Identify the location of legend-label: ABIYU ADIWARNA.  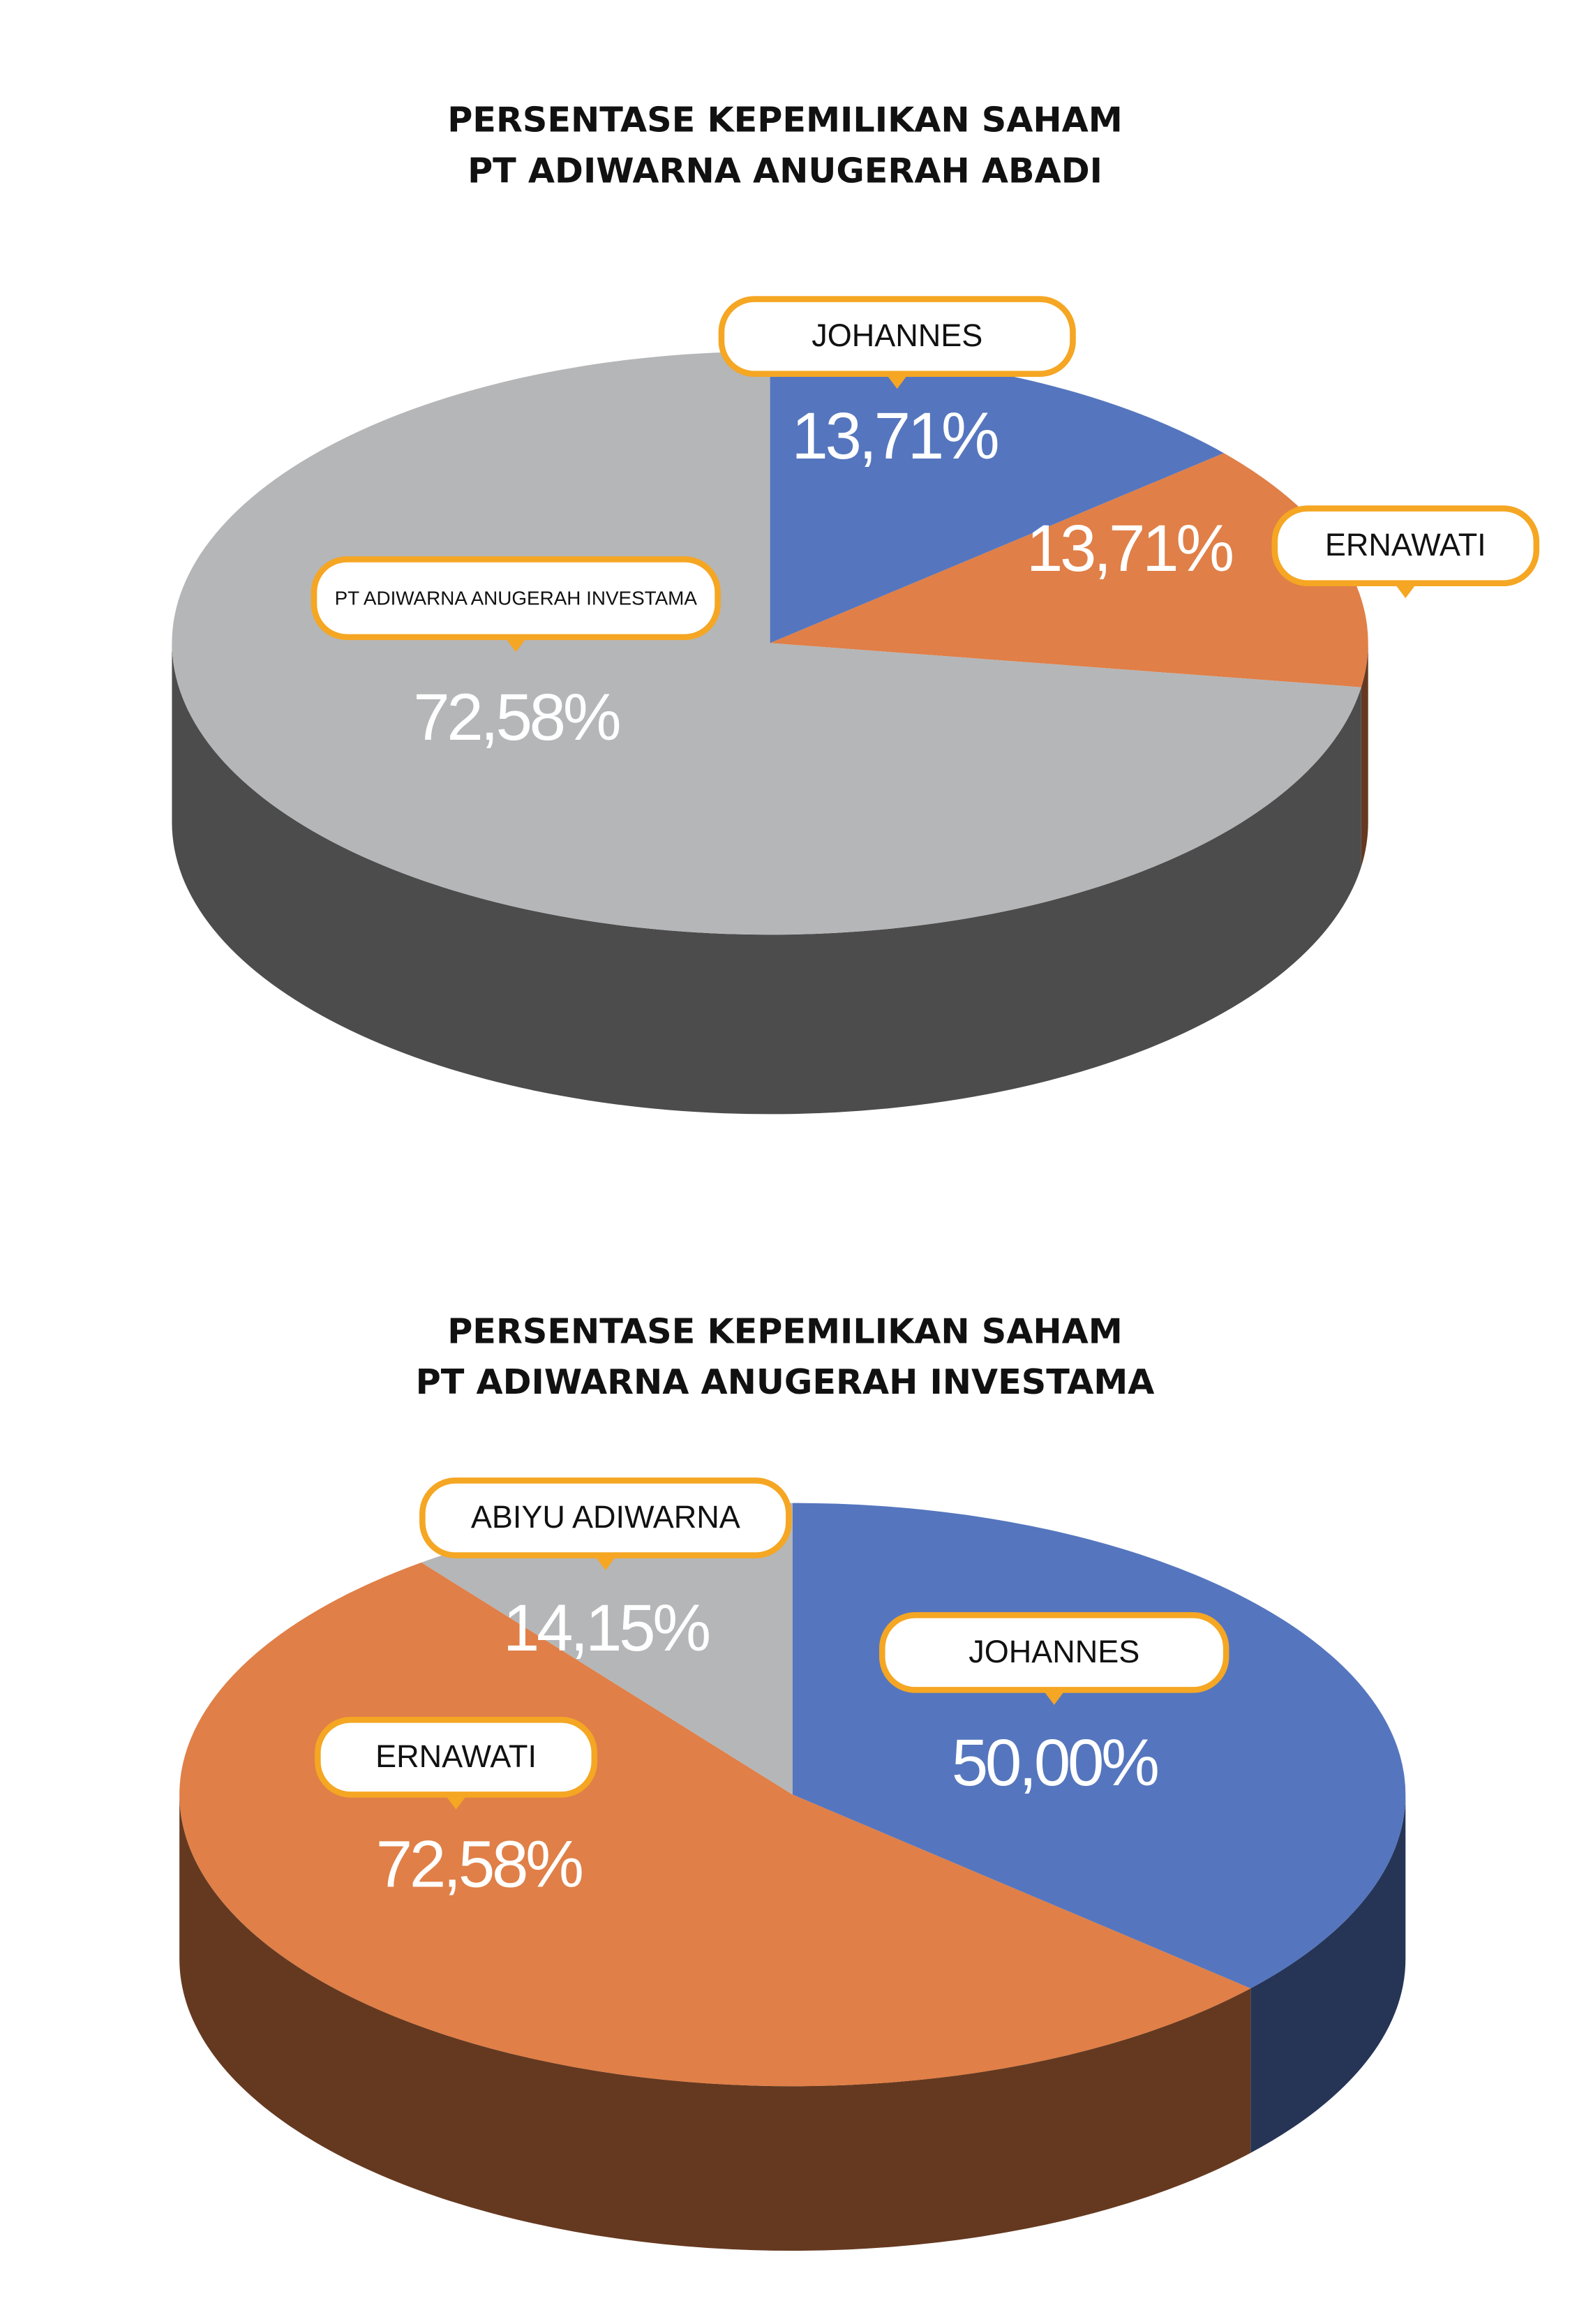
(605, 1517).